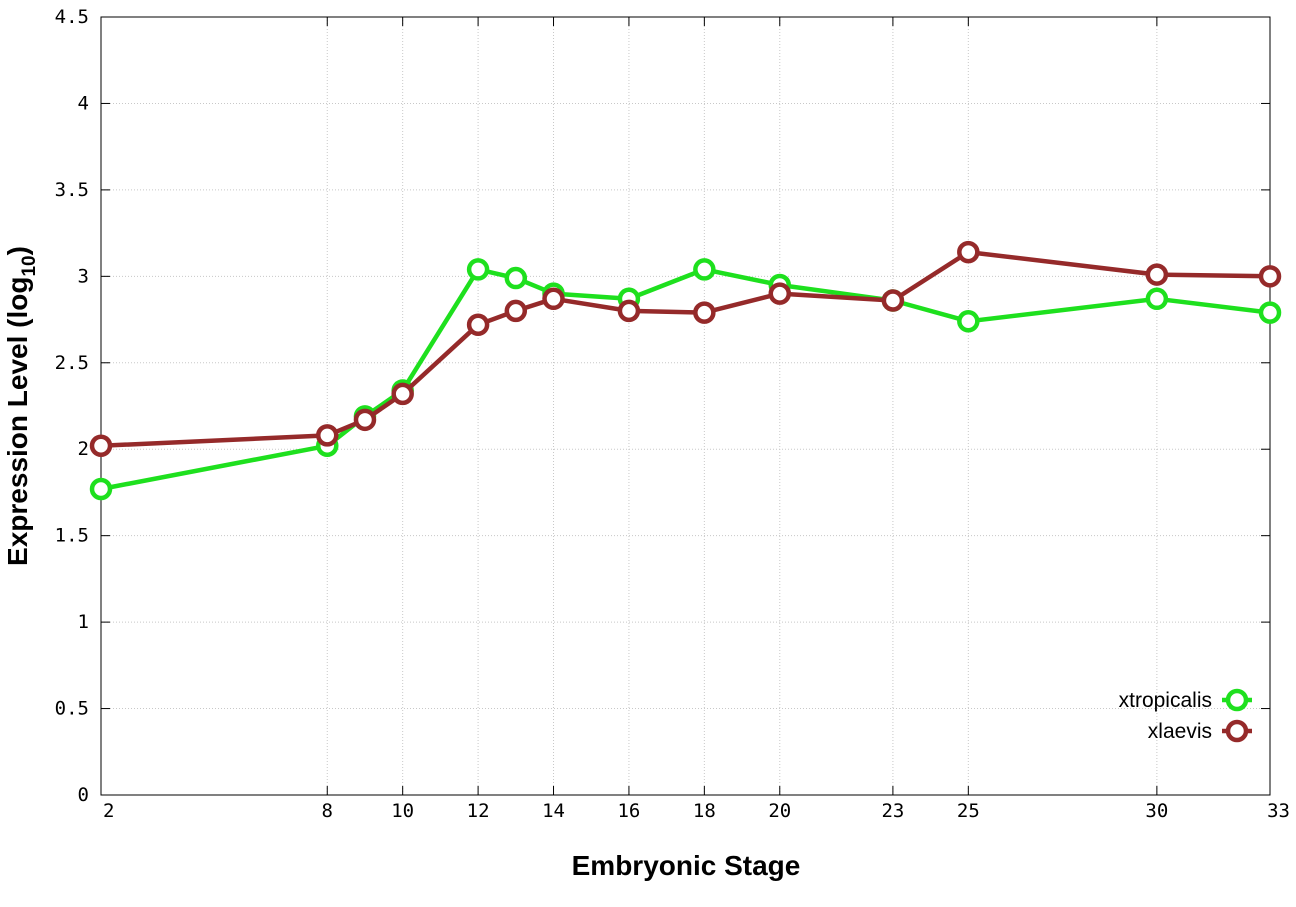 This screenshot has width=1296, height=907. Describe the element at coordinates (72, 709) in the screenshot. I see `y-tick-label: 0.5` at that location.